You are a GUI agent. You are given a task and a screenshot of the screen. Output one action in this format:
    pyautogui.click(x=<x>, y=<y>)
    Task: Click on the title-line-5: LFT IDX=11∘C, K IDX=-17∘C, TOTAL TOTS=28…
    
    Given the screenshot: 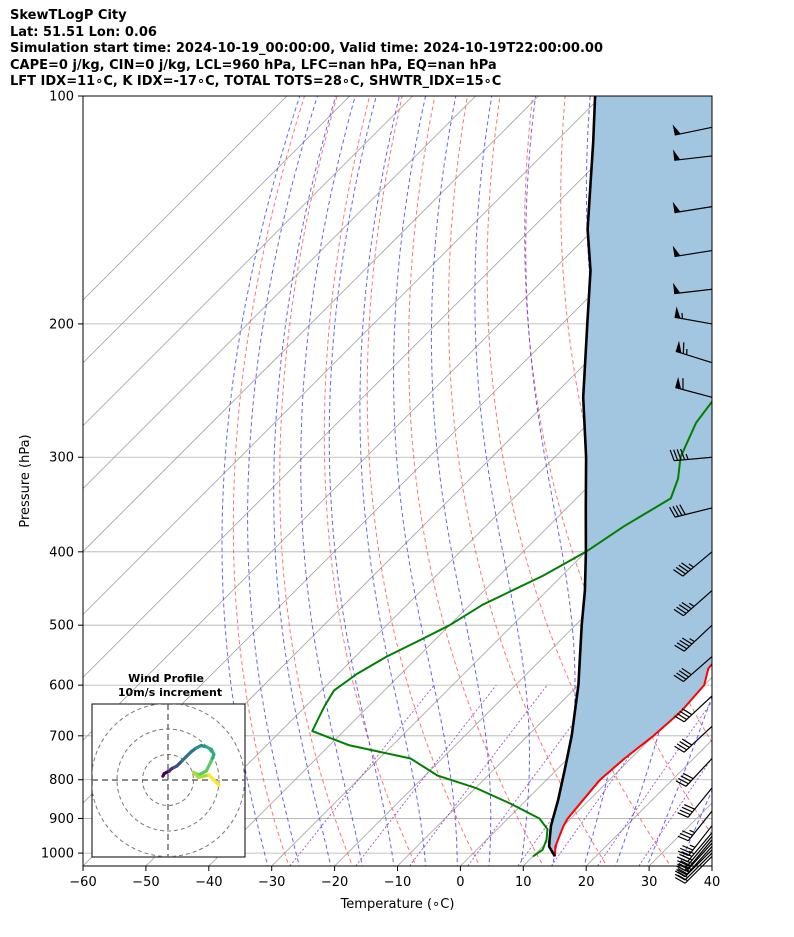 What is the action you would take?
    pyautogui.click(x=256, y=81)
    